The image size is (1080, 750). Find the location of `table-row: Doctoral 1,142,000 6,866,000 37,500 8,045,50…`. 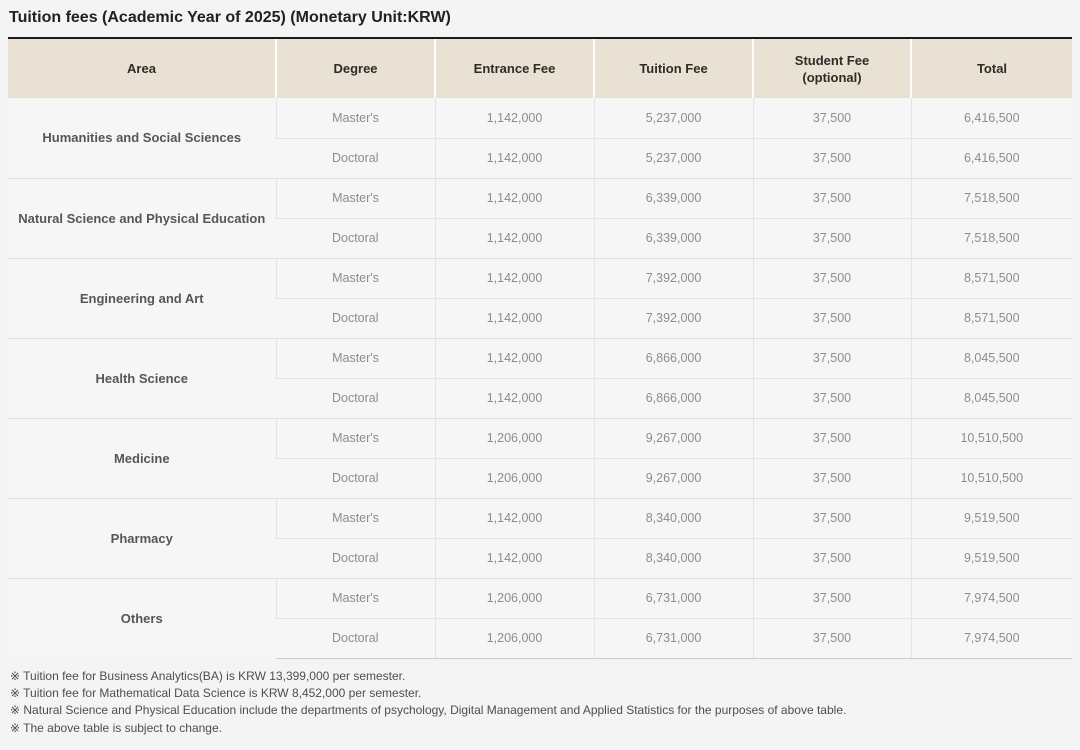

table-row: Doctoral 1,142,000 6,866,000 37,500 8,045,50… is located at coordinates (540, 397).